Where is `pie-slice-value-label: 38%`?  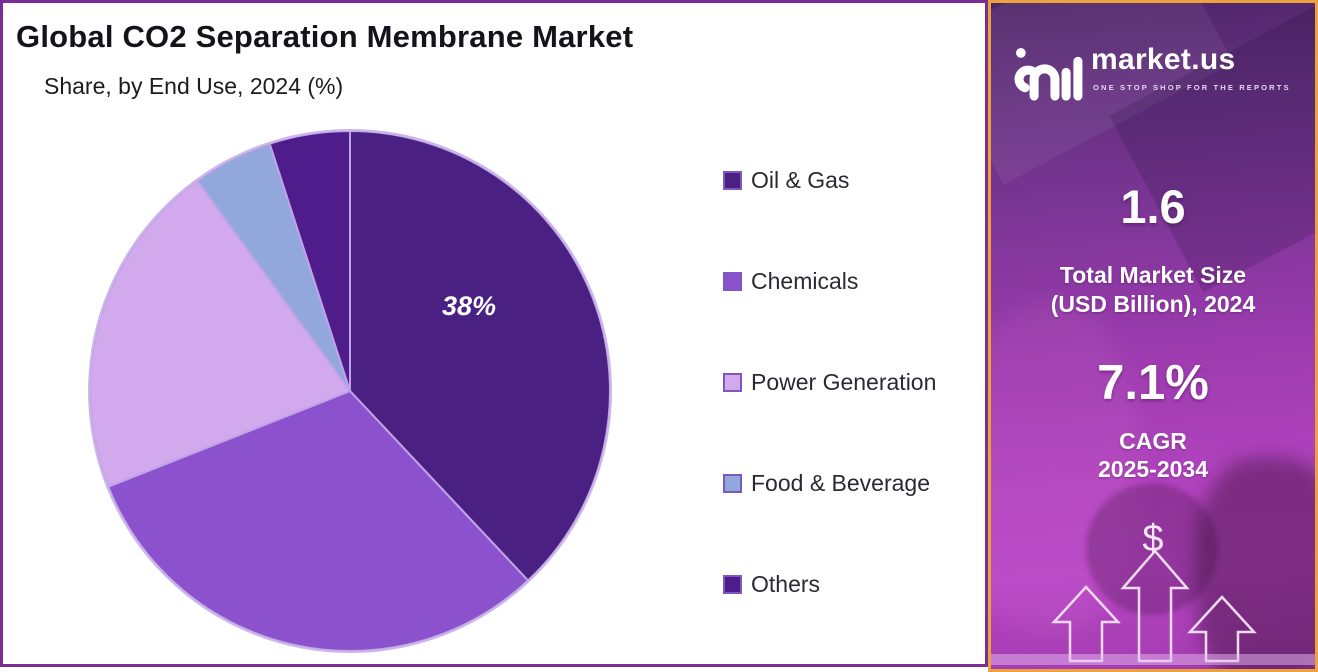 pie-slice-value-label: 38% is located at coordinates (469, 306).